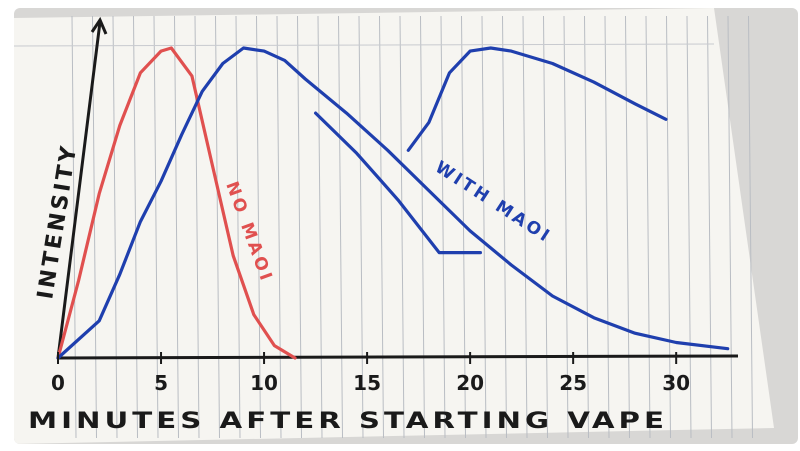 Image resolution: width=800 pixels, height=451 pixels. I want to click on x-axis, so click(398, 357).